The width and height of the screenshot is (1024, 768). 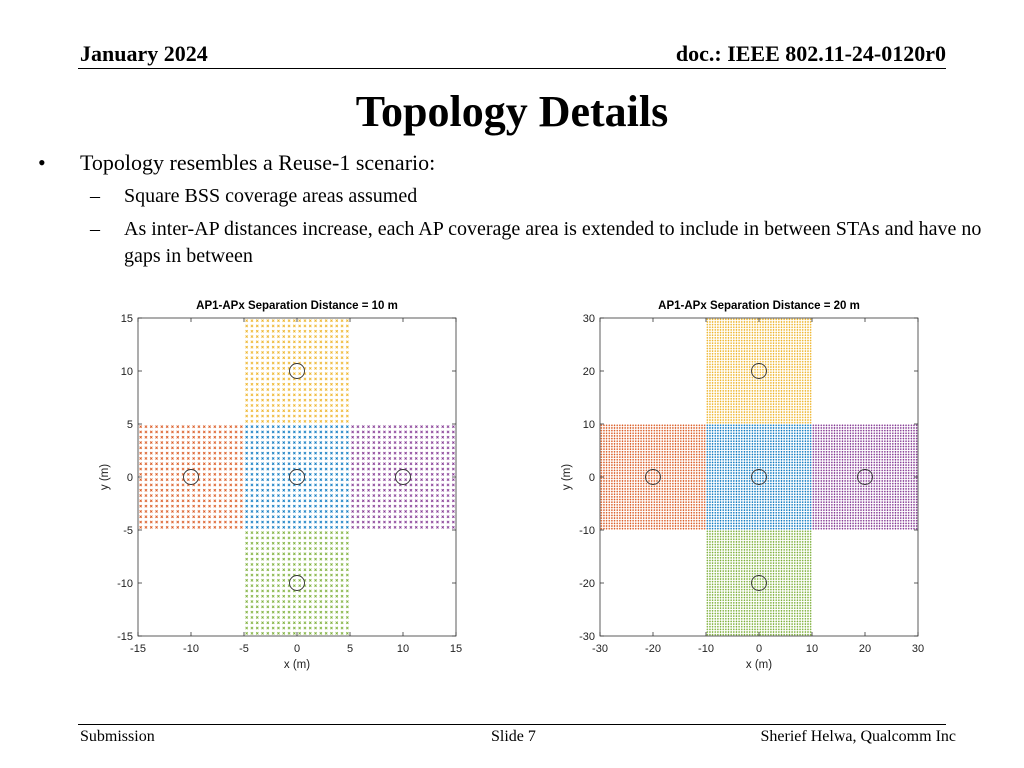 What do you see at coordinates (653, 649) in the screenshot?
I see `chart2-xtick-label: -20` at bounding box center [653, 649].